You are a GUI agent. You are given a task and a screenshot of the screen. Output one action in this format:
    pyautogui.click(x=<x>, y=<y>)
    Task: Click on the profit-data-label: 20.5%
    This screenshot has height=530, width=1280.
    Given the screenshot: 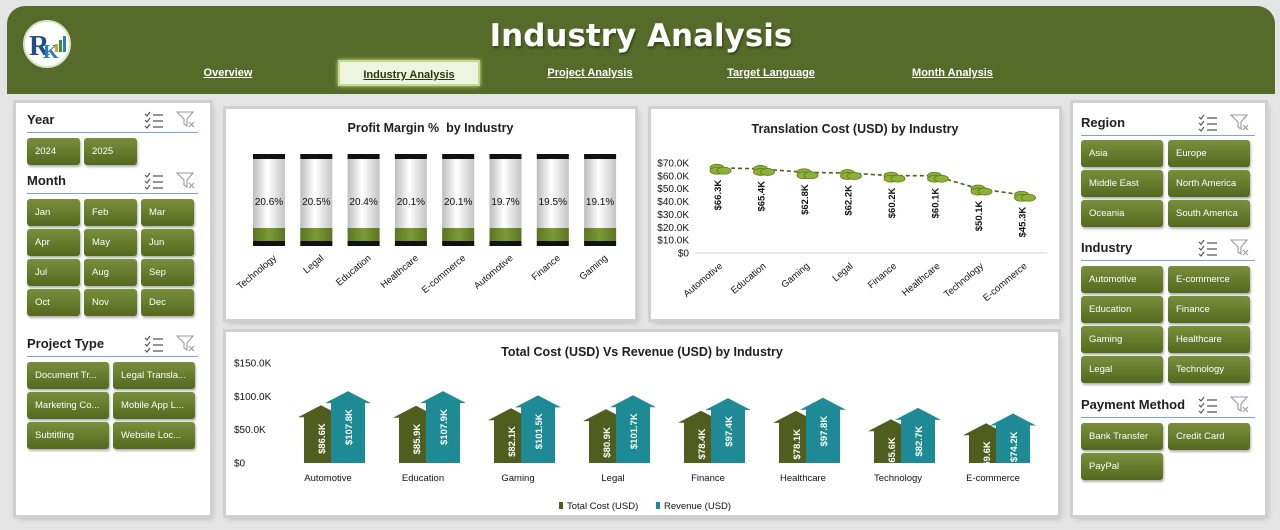 What is the action you would take?
    pyautogui.click(x=316, y=202)
    